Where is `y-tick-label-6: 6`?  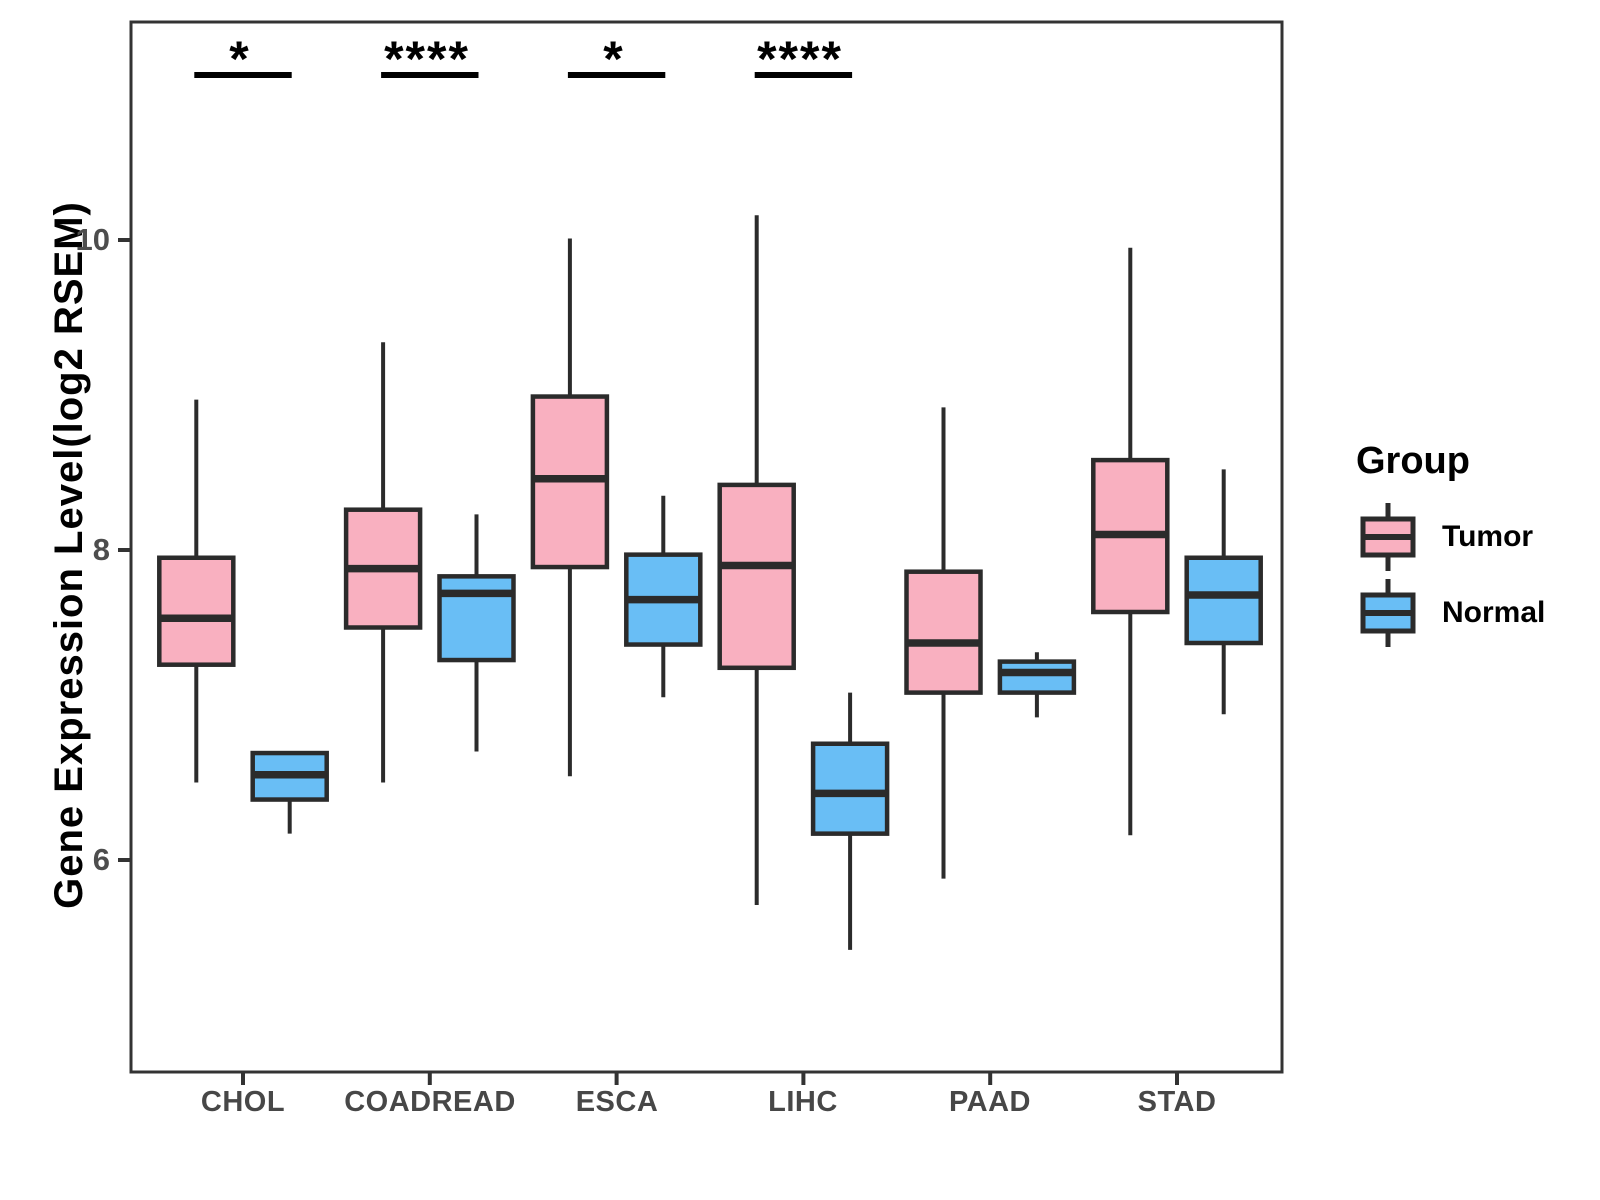 y-tick-label-6: 6 is located at coordinates (101, 859).